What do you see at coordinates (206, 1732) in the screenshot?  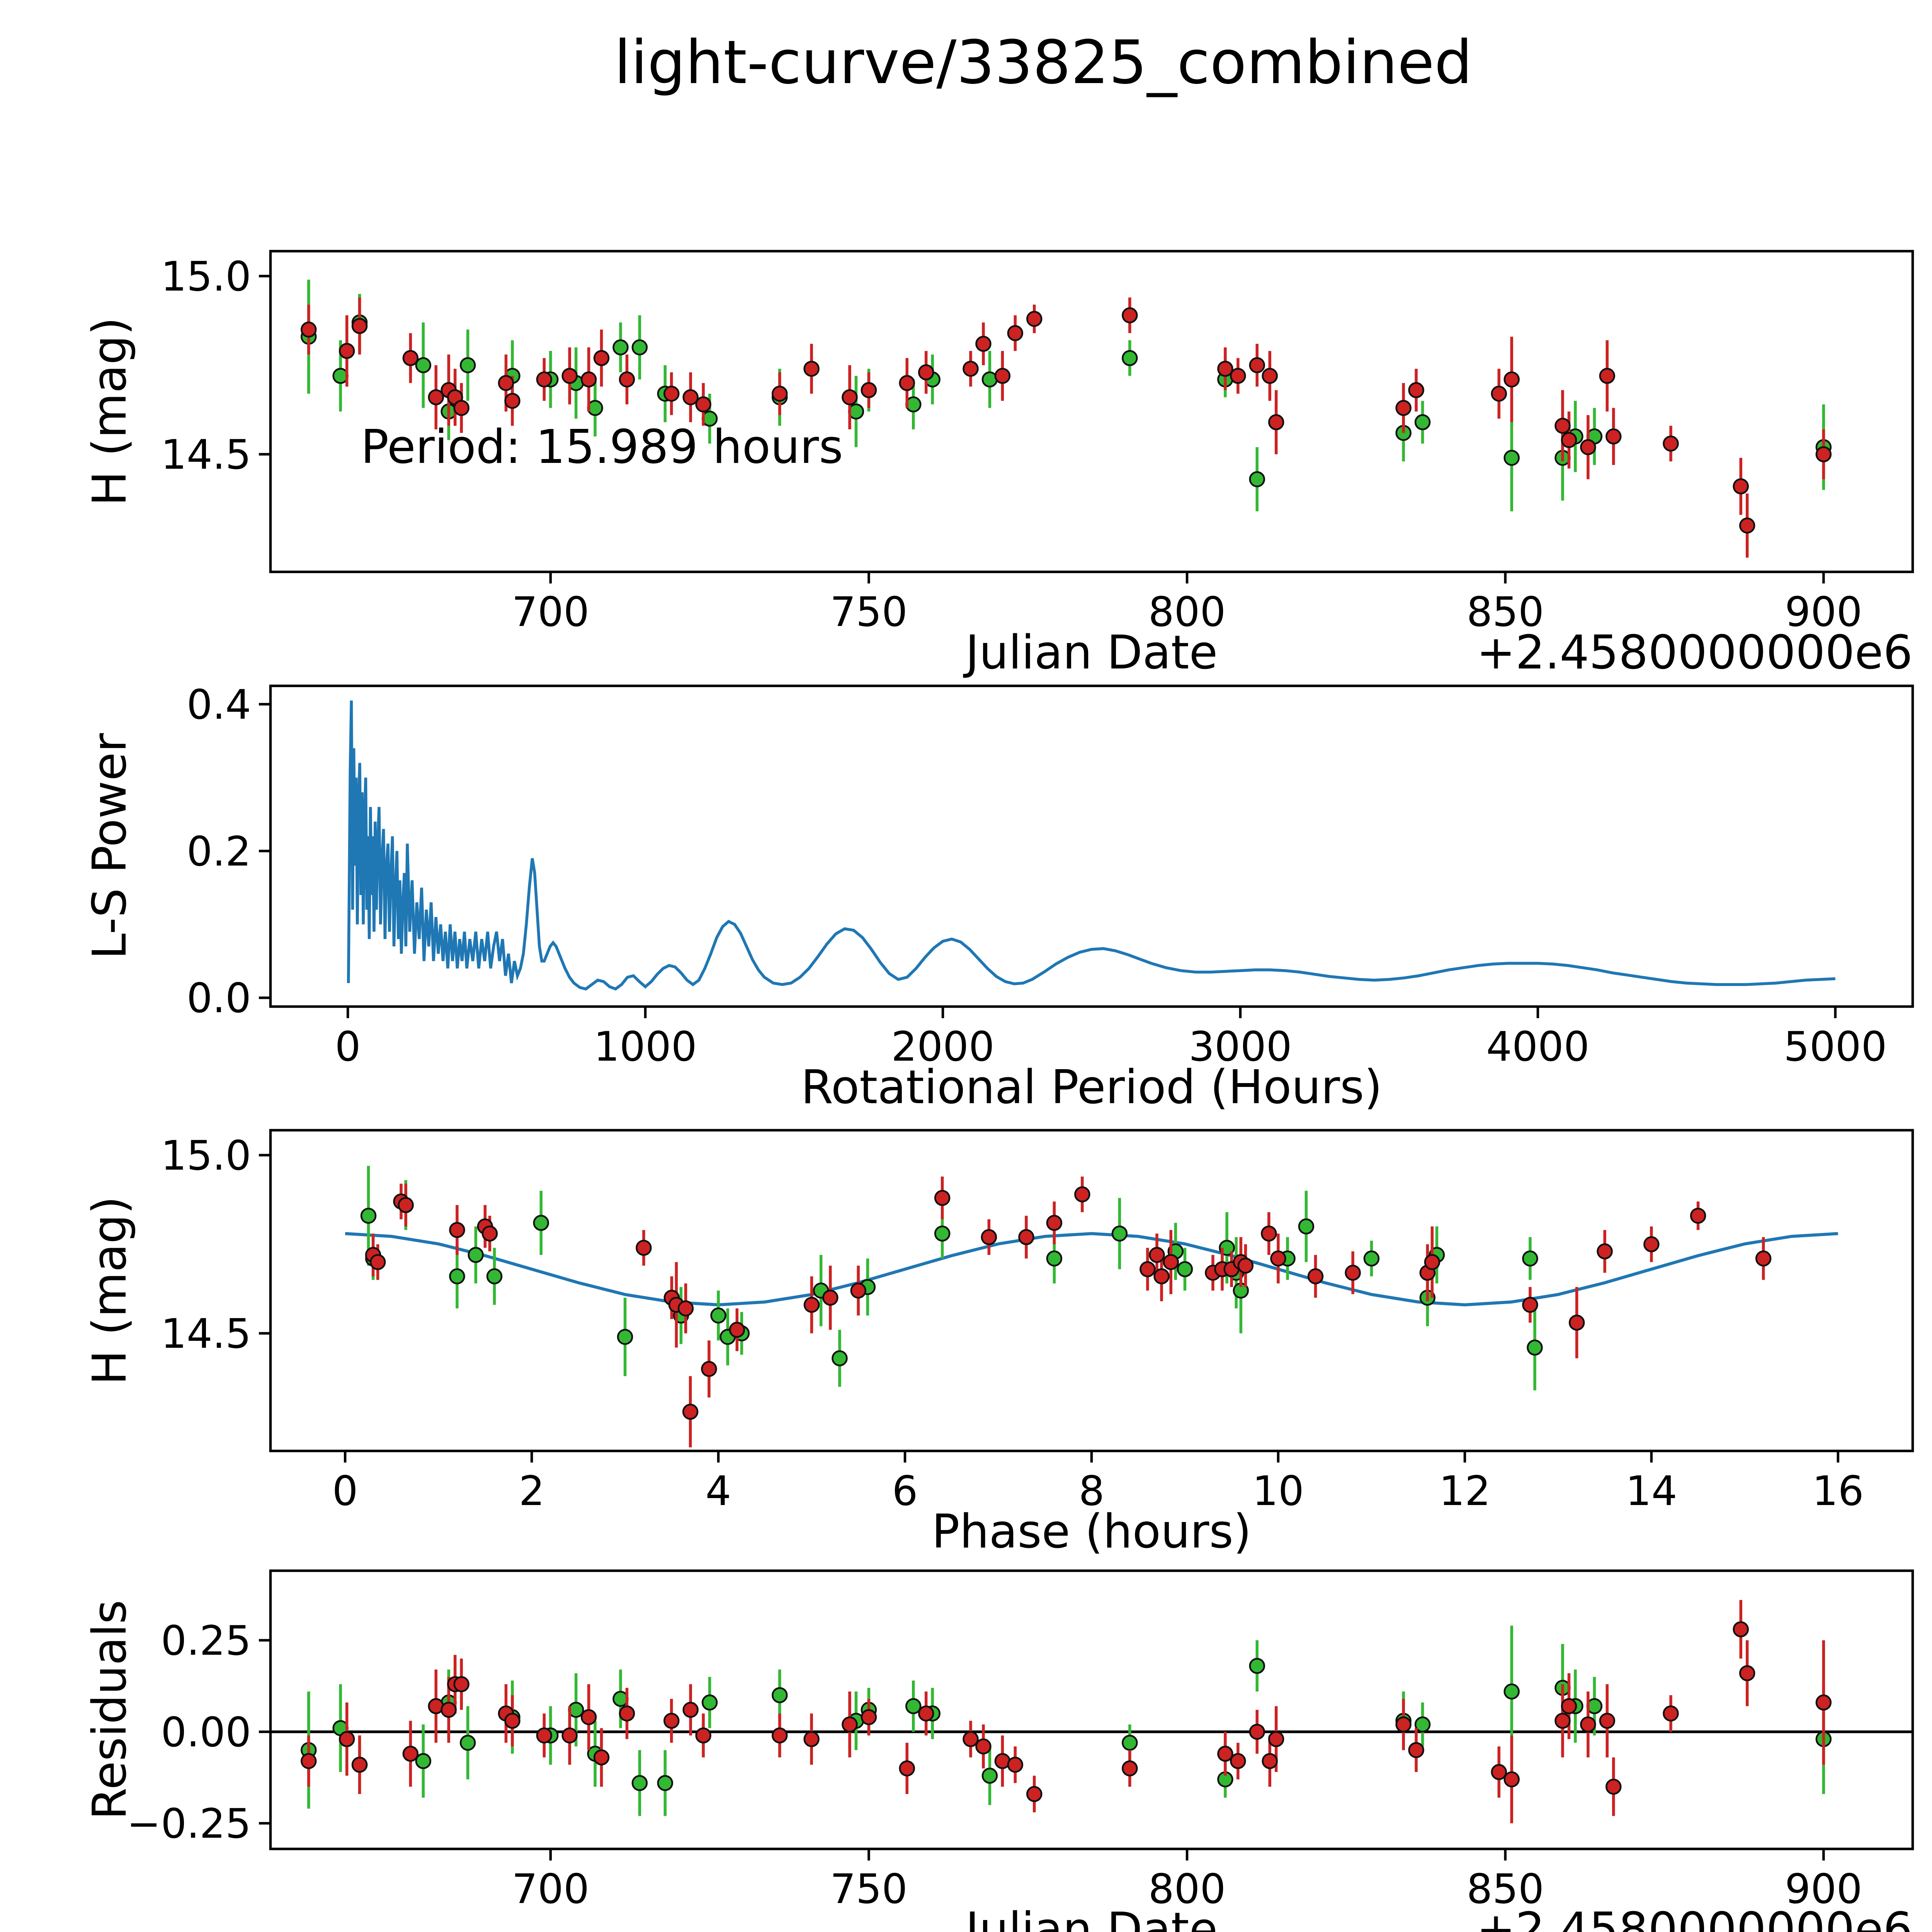 I see `svg-text: 0.00` at bounding box center [206, 1732].